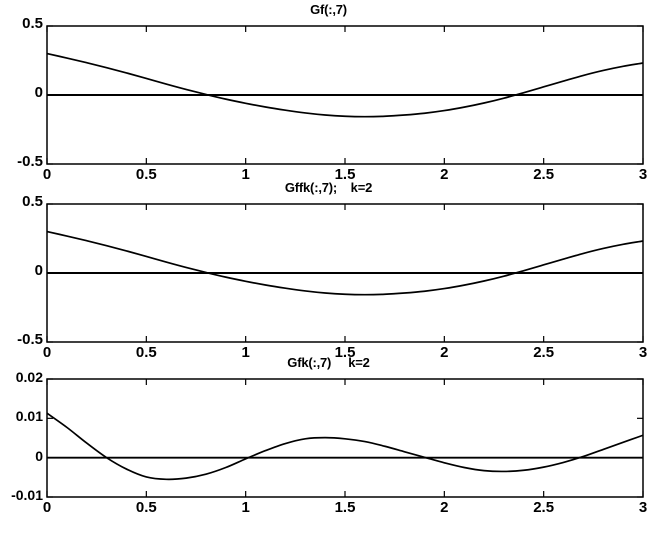 The width and height of the screenshot is (657, 537). What do you see at coordinates (328, 9) in the screenshot?
I see `subplot-1-title: Gf(:,7)` at bounding box center [328, 9].